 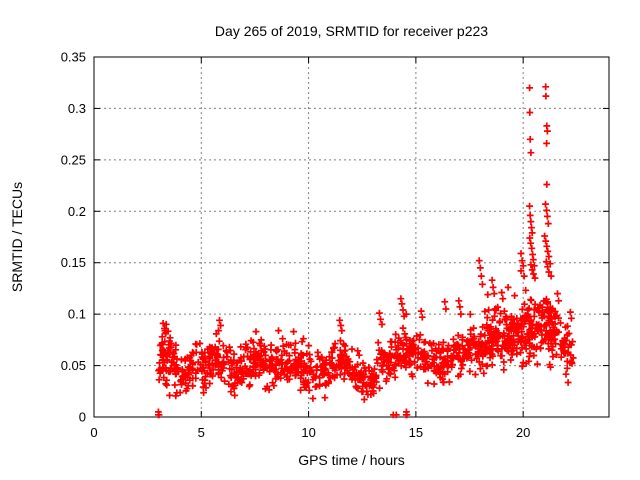 What do you see at coordinates (73, 159) in the screenshot?
I see `y-tick-label: 0.25` at bounding box center [73, 159].